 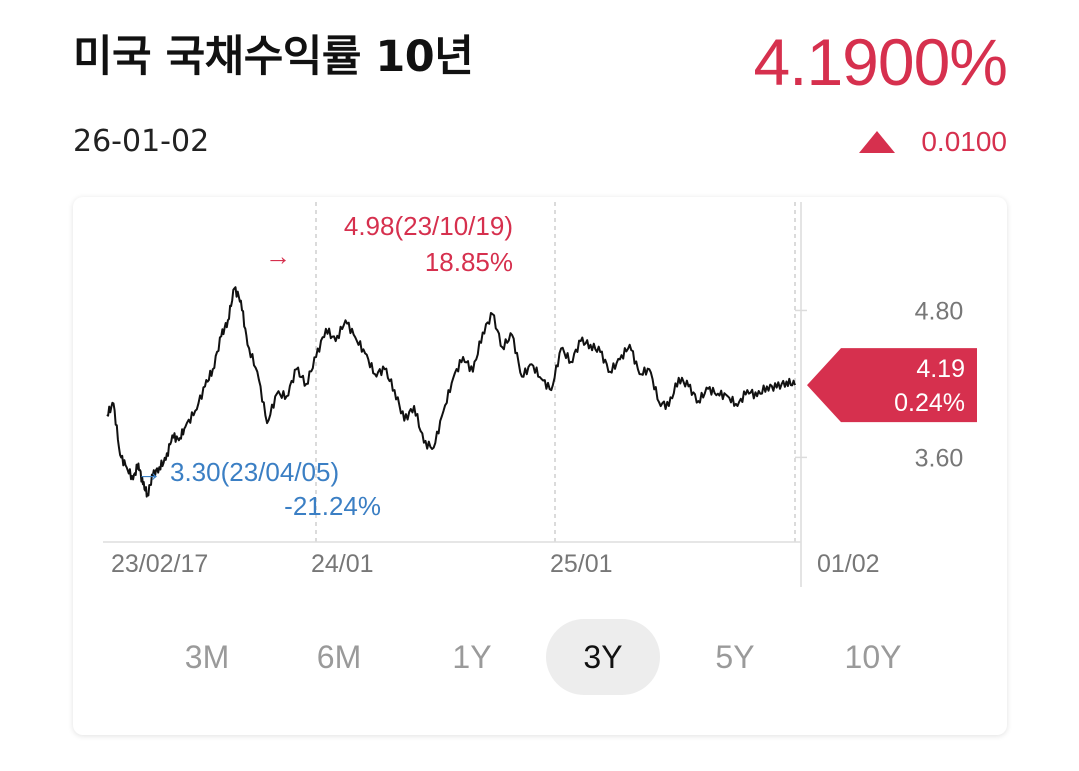 I want to click on x-tick-label: 01/02, so click(x=848, y=564).